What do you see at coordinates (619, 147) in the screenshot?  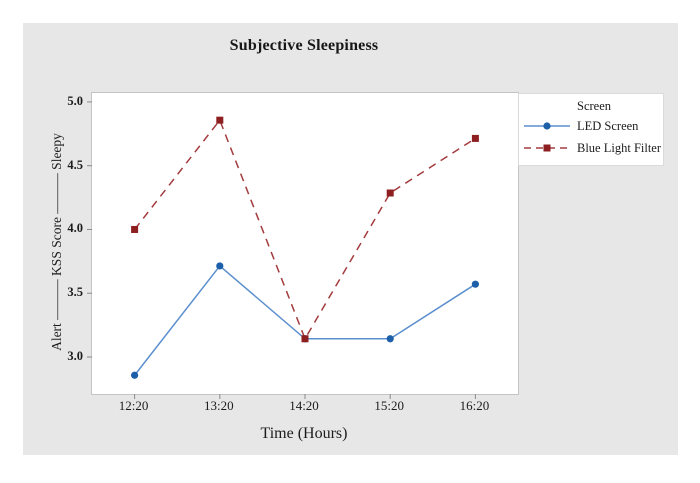 I see `legend-label-blue-light-filter: Blue Light Filter` at bounding box center [619, 147].